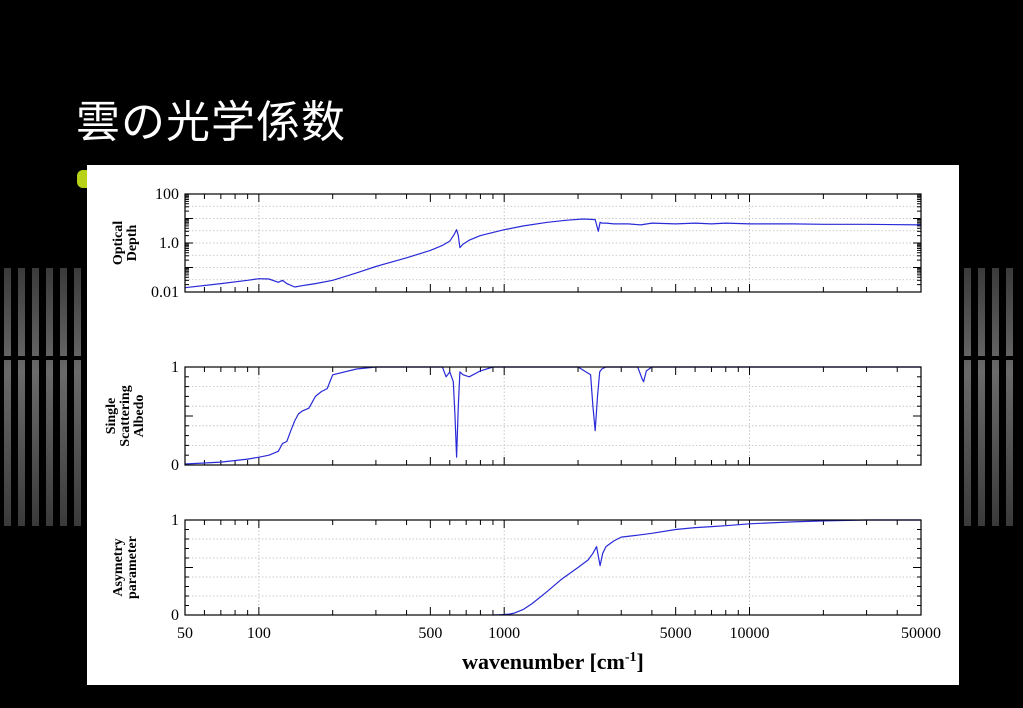 The width and height of the screenshot is (1023, 708). Describe the element at coordinates (676, 633) in the screenshot. I see `x-tick-label: 5000` at that location.